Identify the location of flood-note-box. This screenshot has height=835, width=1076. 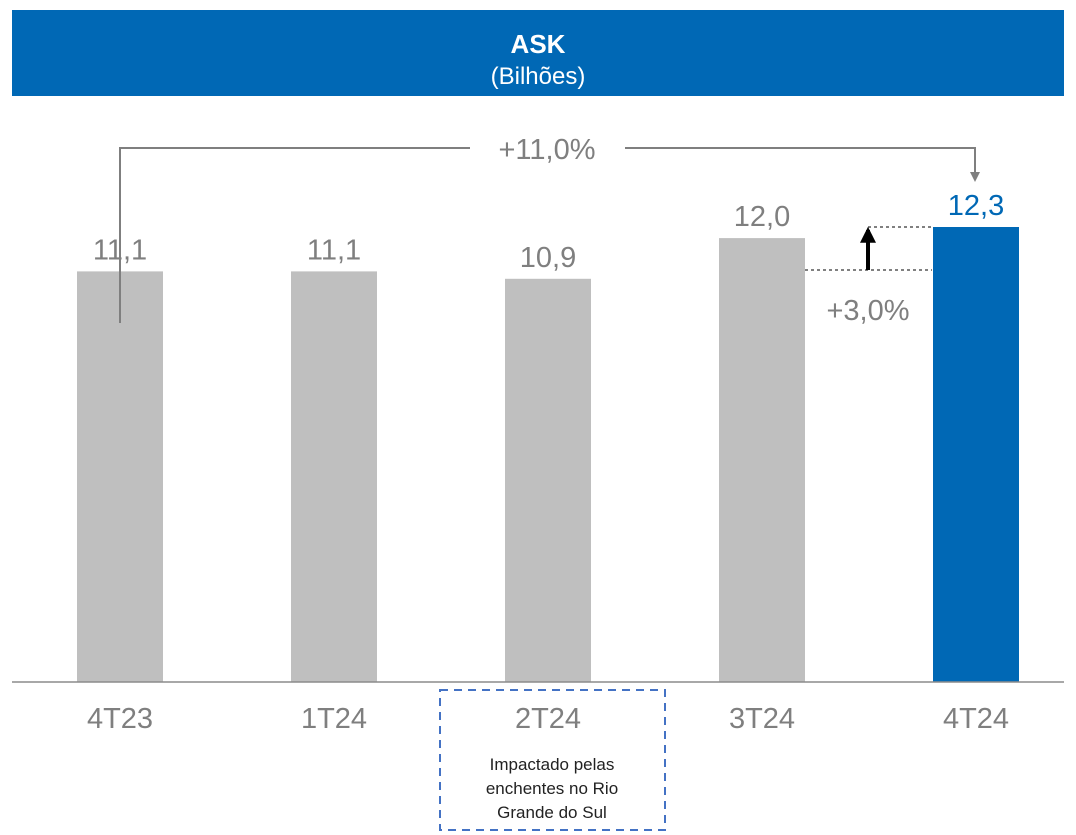
(552, 760).